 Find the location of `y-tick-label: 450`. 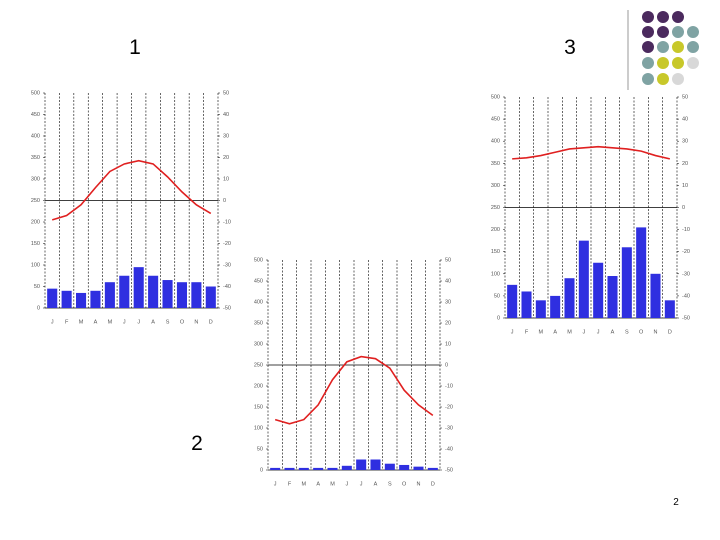

y-tick-label: 450 is located at coordinates (35, 115).